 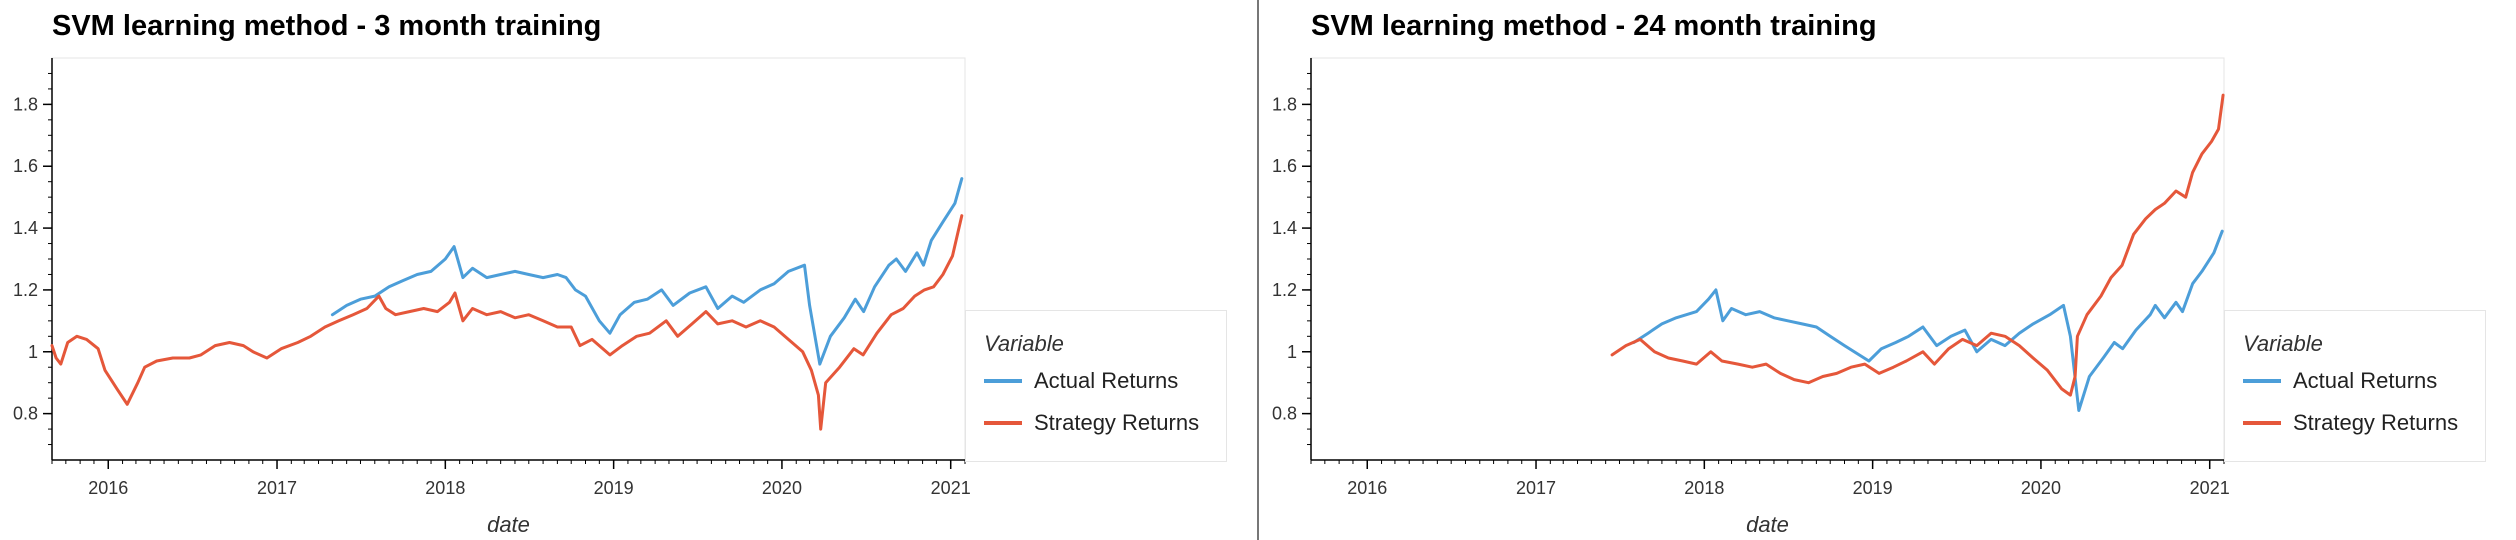 I want to click on panel-divider, so click(x=1258, y=270).